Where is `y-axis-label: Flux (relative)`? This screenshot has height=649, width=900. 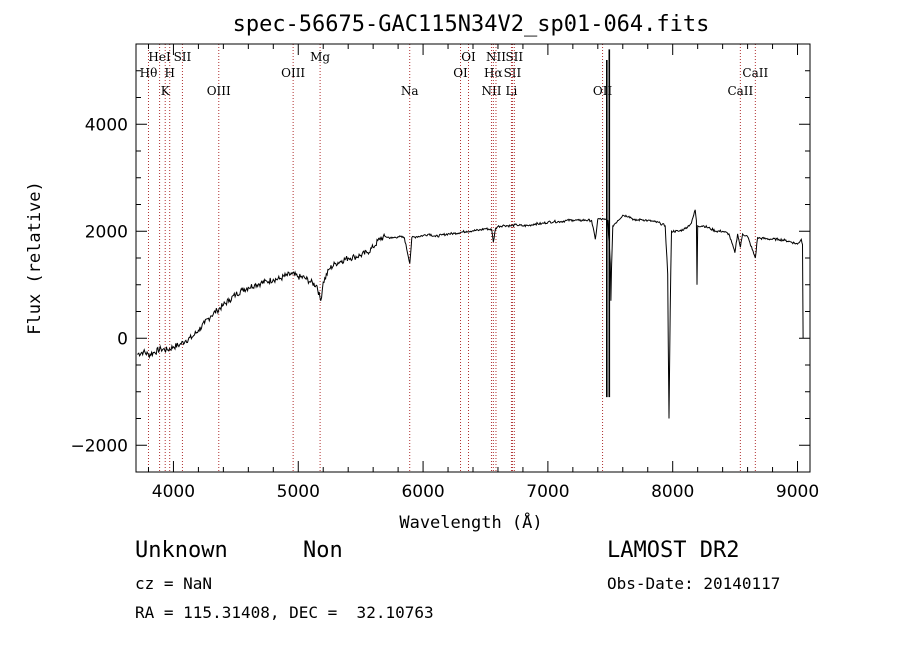
y-axis-label: Flux (relative) is located at coordinates (35, 258).